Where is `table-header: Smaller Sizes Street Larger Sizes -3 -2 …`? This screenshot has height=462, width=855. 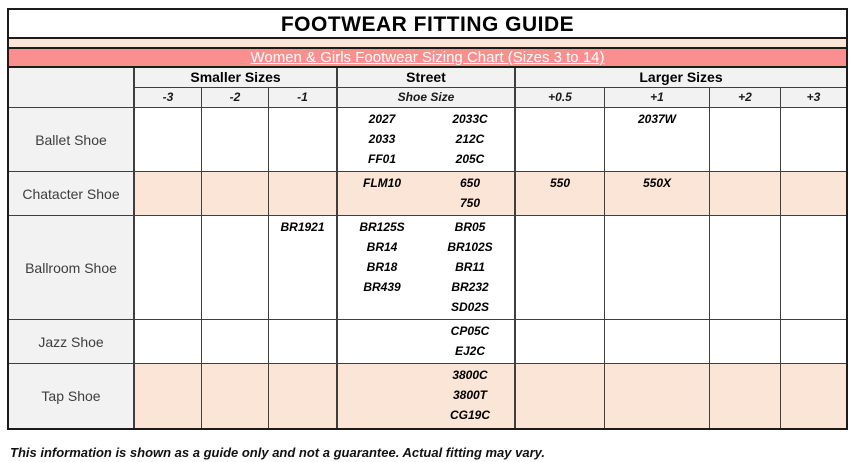
table-header: Smaller Sizes Street Larger Sizes -3 -2 … is located at coordinates (427, 88).